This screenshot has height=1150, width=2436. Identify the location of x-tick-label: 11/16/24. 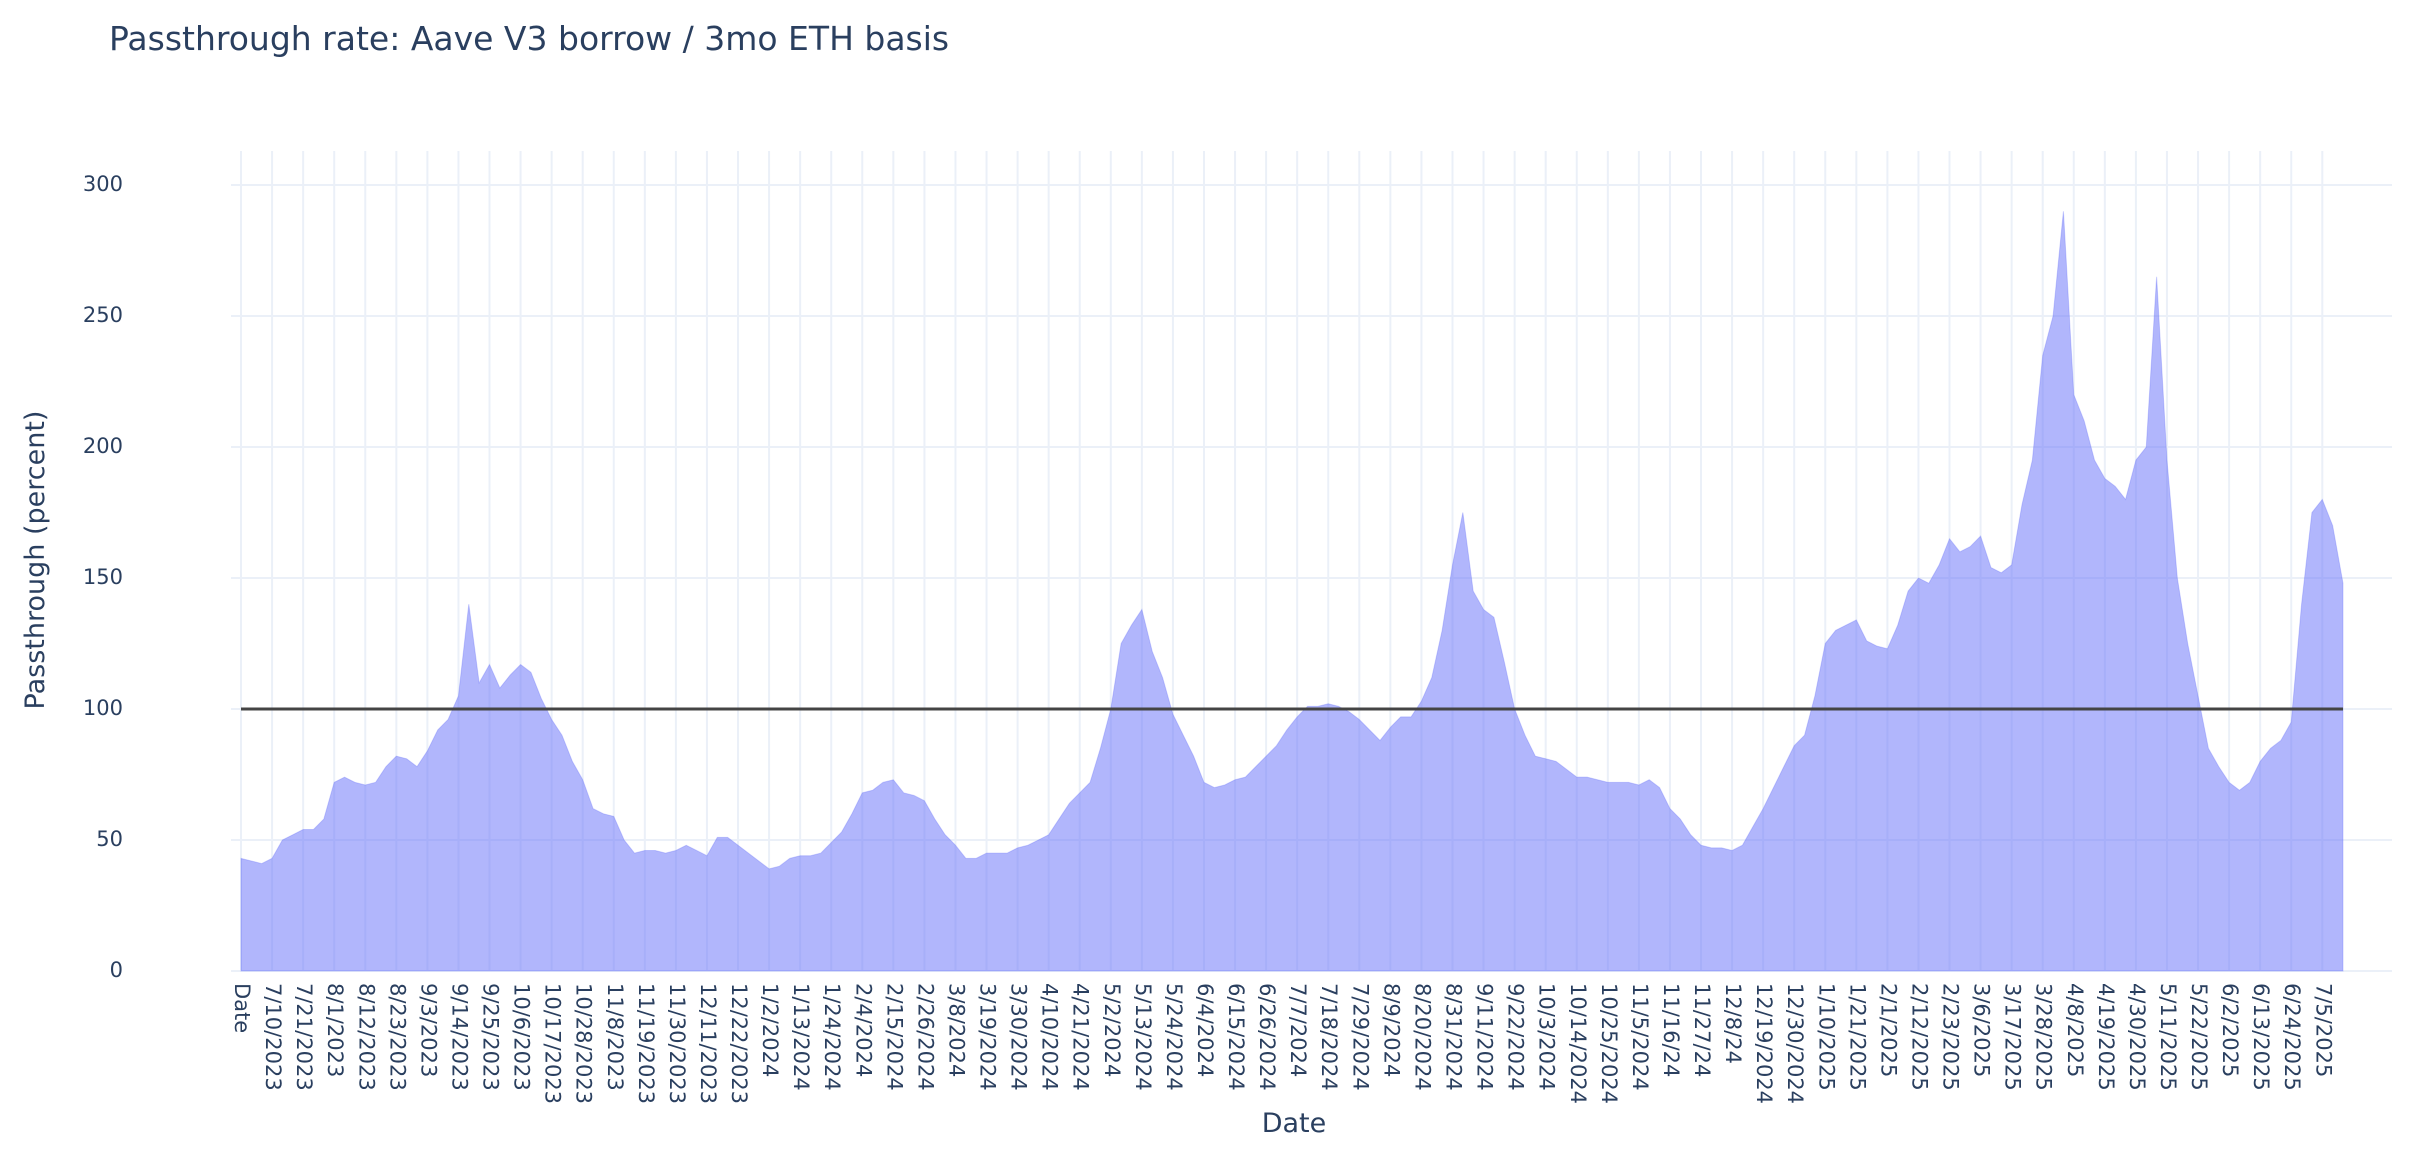
(1671, 1030).